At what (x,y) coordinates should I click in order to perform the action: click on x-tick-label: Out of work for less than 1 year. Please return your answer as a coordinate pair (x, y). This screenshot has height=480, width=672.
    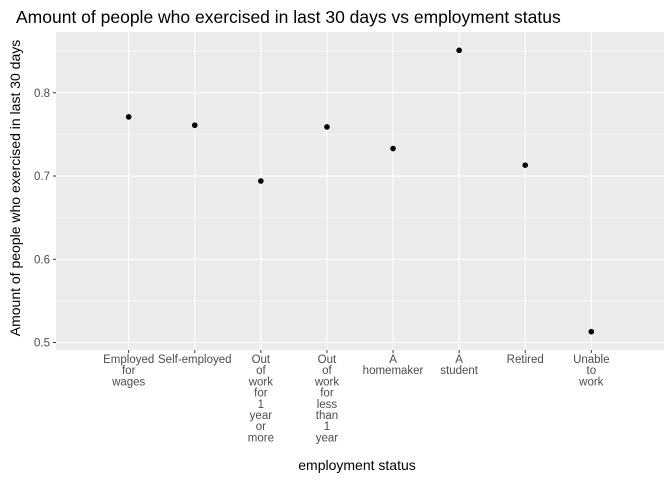
    Looking at the image, I should click on (327, 399).